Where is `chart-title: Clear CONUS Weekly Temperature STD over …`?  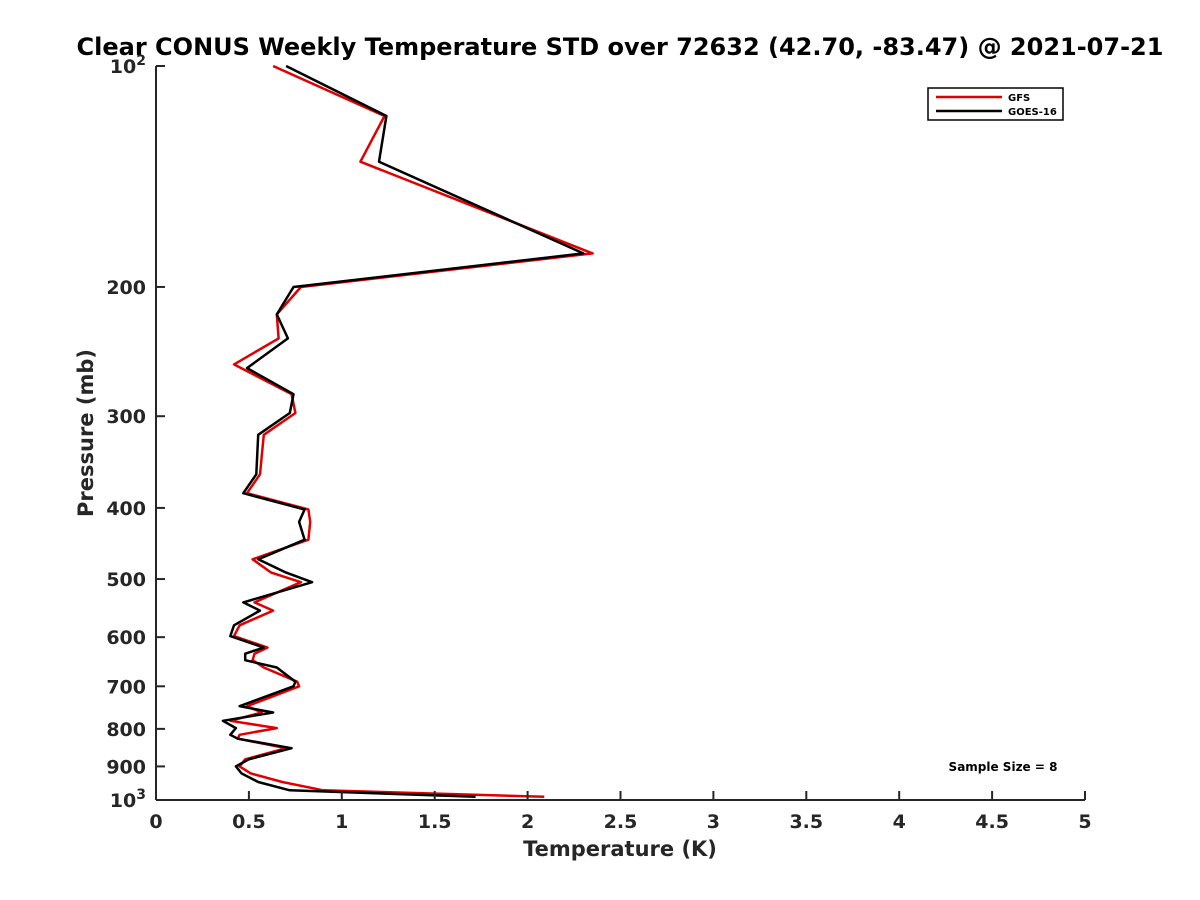 chart-title: Clear CONUS Weekly Temperature STD over … is located at coordinates (620, 47).